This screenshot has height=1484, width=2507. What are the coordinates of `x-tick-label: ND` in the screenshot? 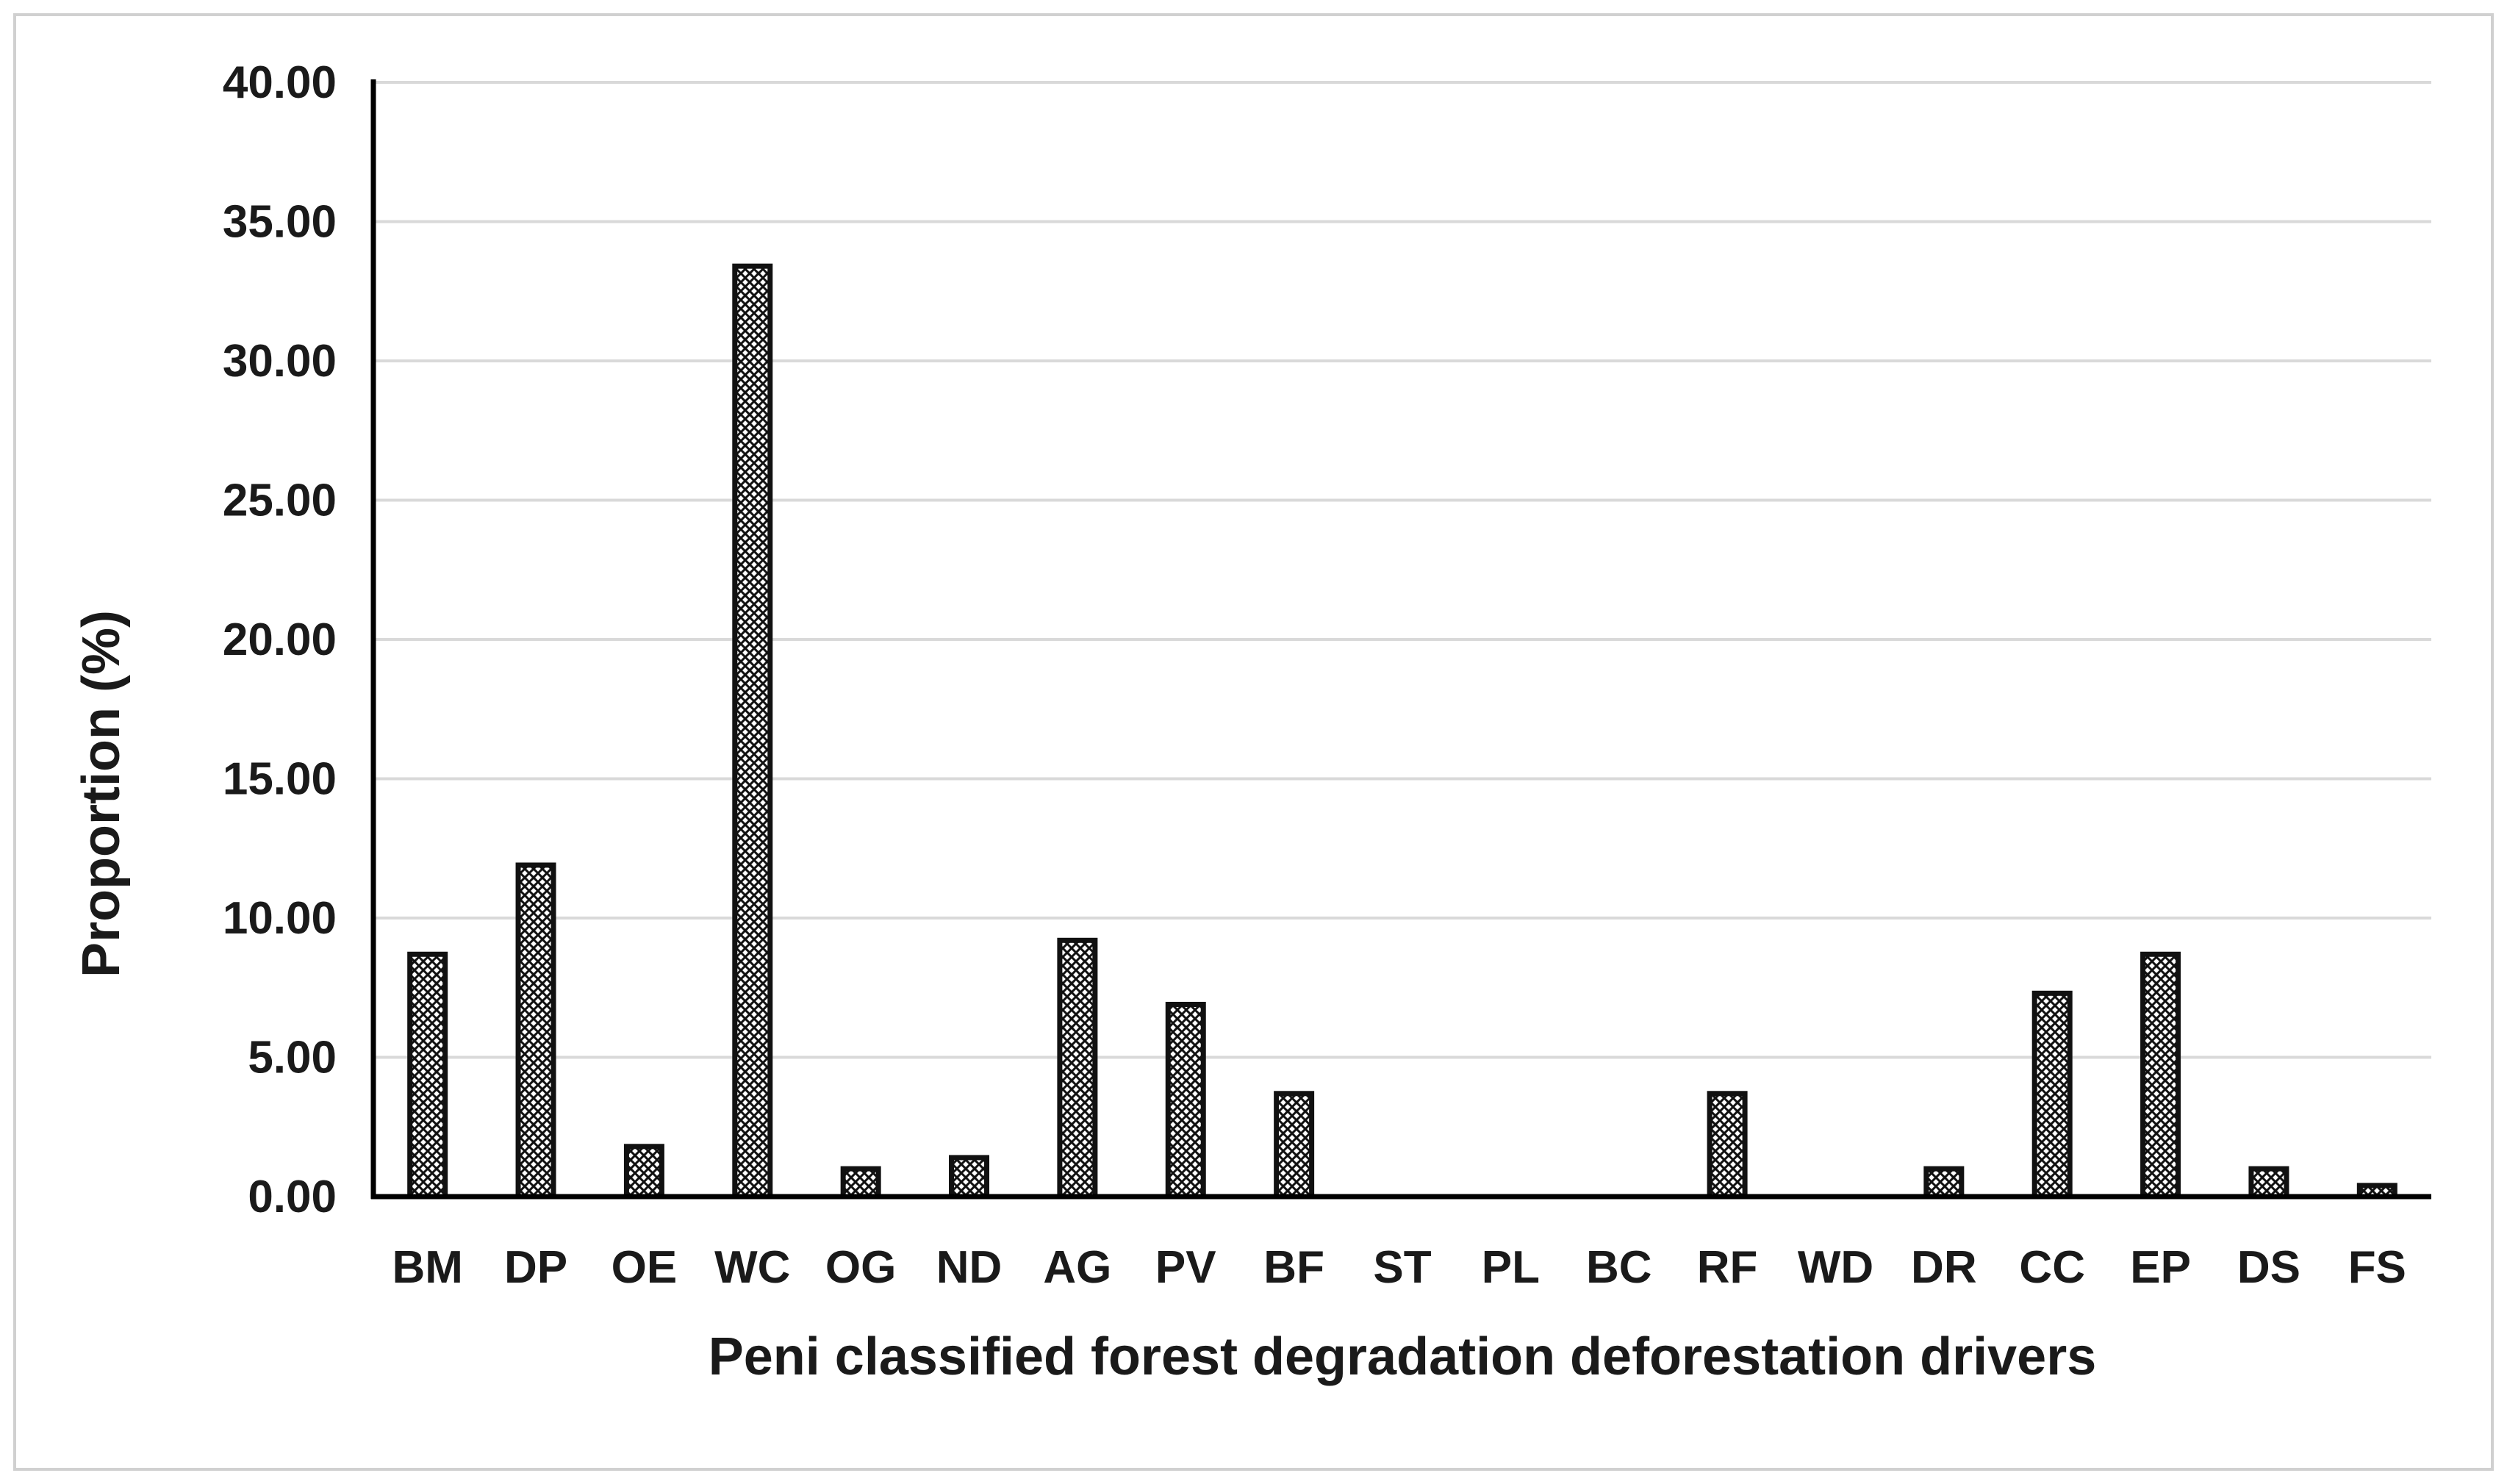 It's located at (969, 1268).